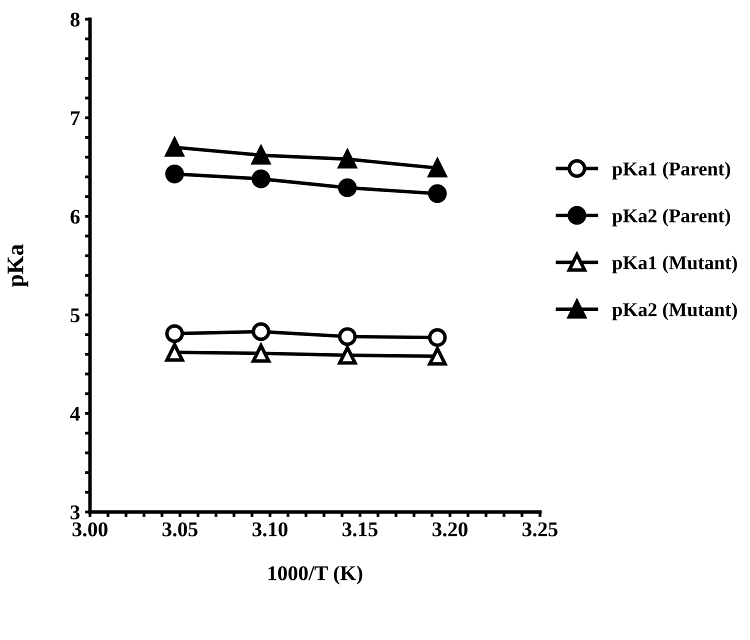 This screenshot has height=640, width=750. What do you see at coordinates (18, 265) in the screenshot?
I see `y-axis-title: pKa` at bounding box center [18, 265].